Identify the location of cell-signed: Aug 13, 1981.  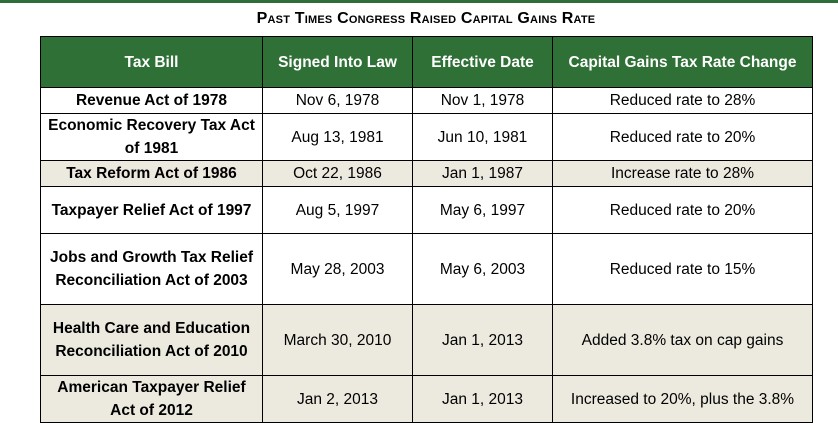
(337, 137).